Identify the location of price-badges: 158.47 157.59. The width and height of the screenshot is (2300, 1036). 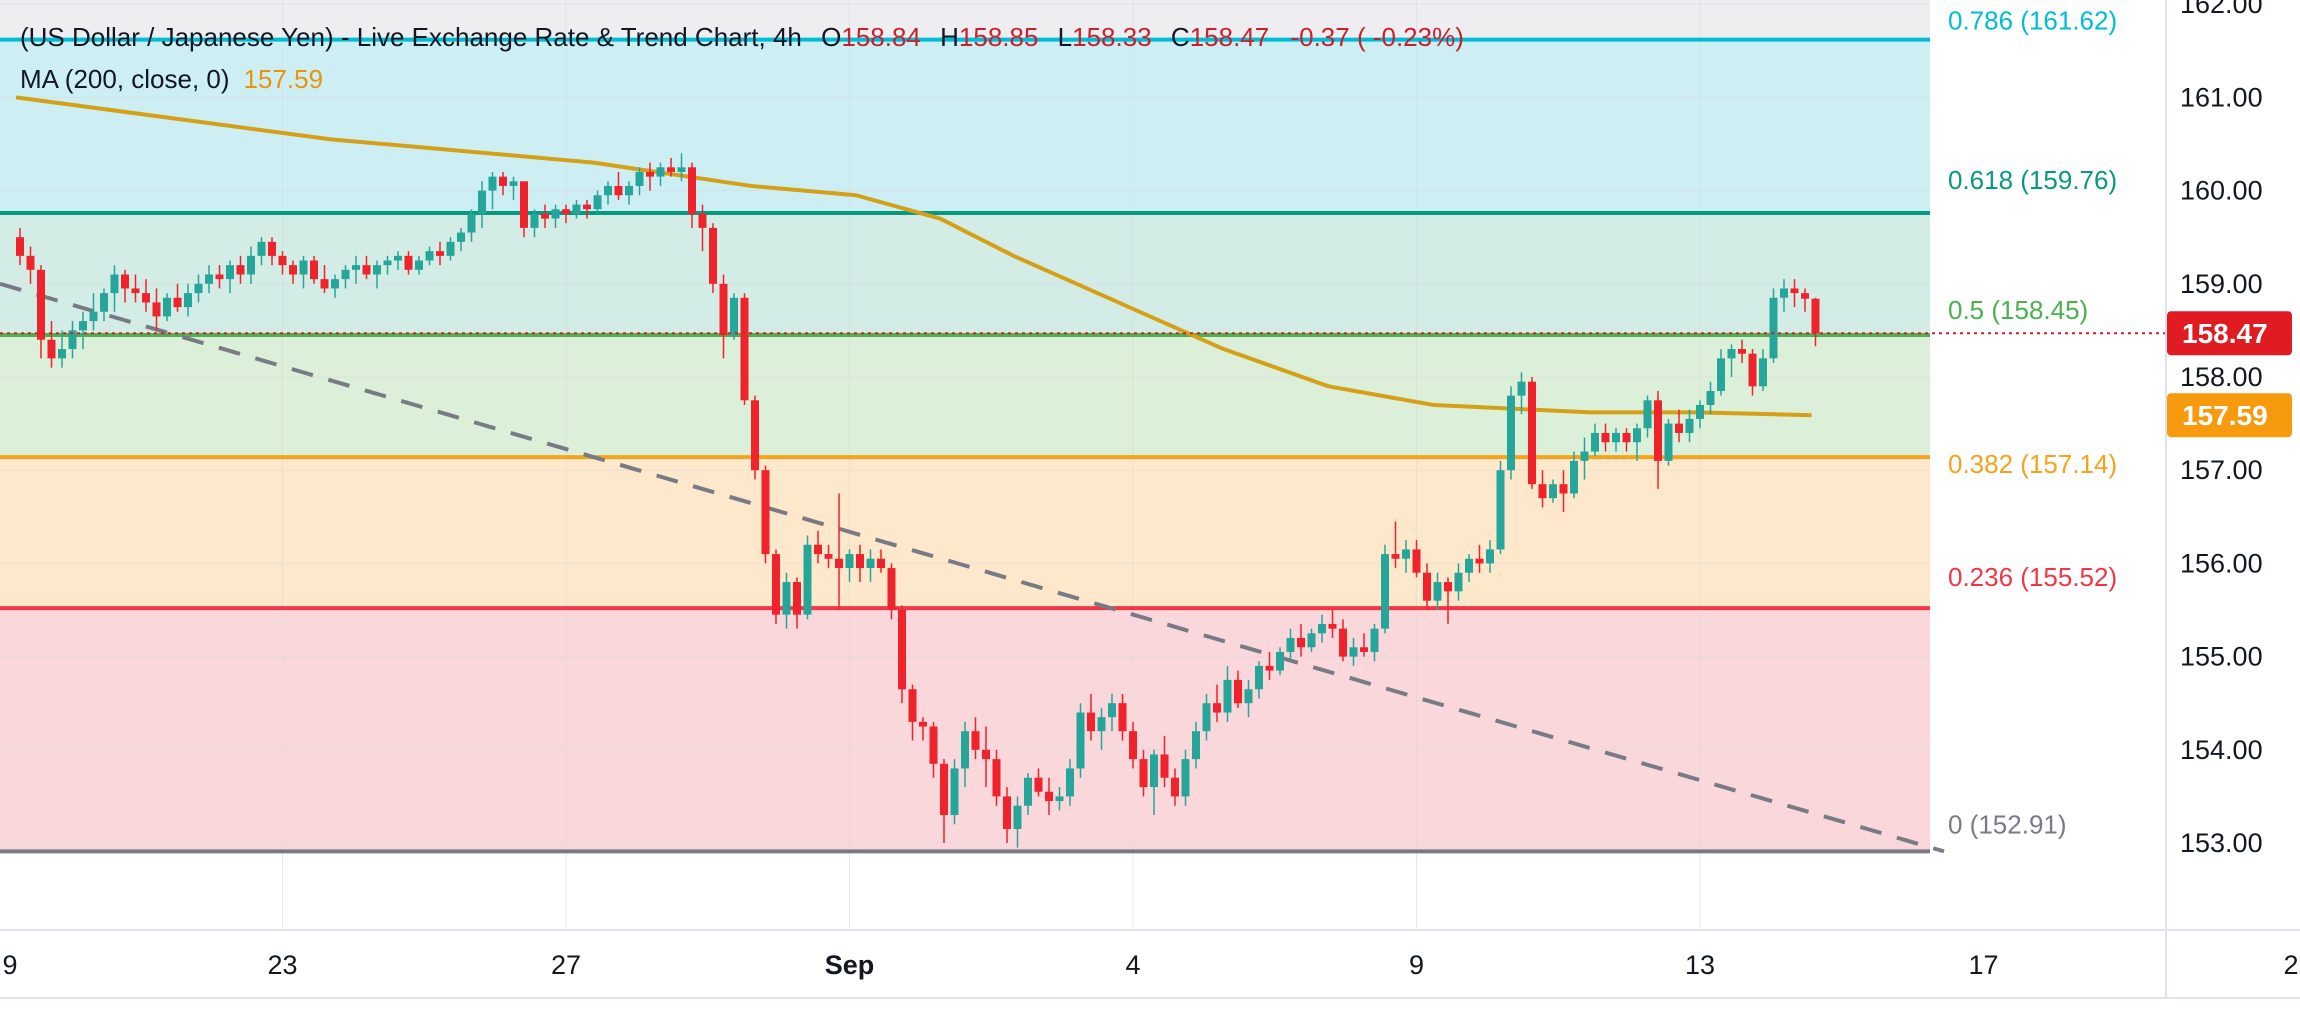
(2229, 374).